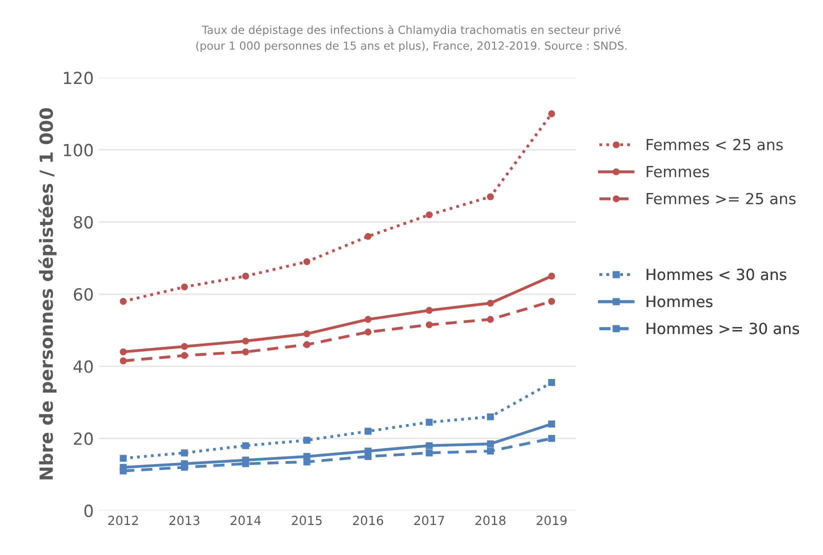 The width and height of the screenshot is (823, 555). I want to click on legend-label: Hommes >= 30 ans, so click(723, 328).